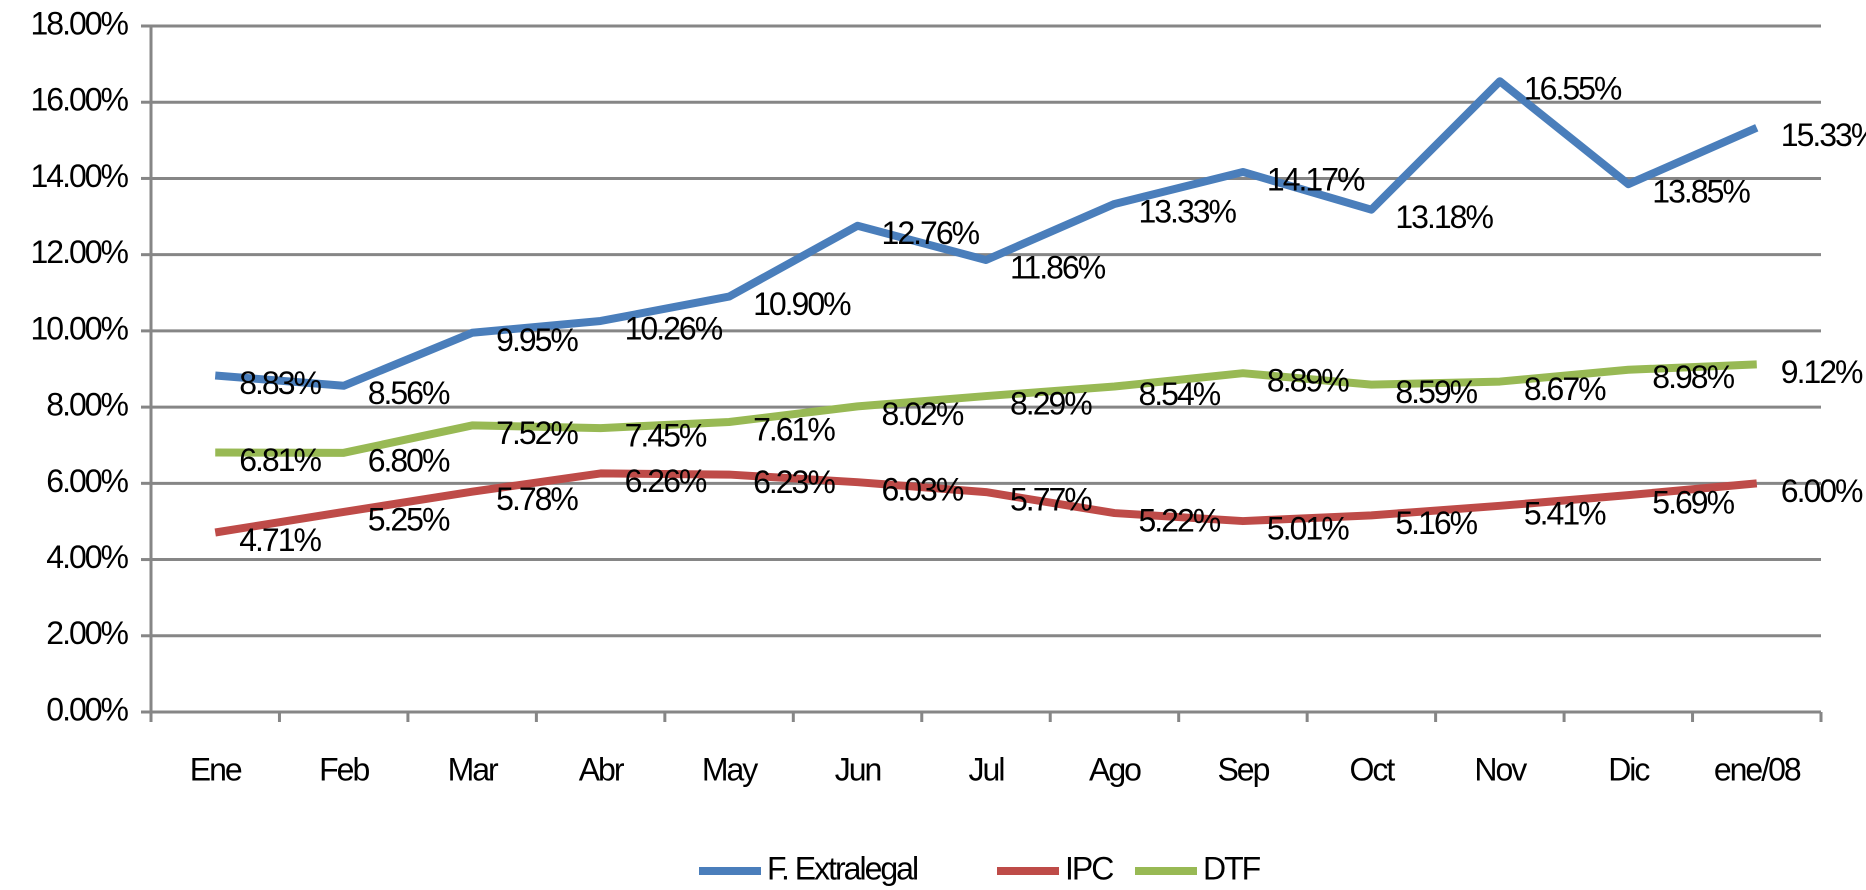 Image resolution: width=1866 pixels, height=890 pixels. Describe the element at coordinates (602, 769) in the screenshot. I see `x-tick-label: Abr` at that location.